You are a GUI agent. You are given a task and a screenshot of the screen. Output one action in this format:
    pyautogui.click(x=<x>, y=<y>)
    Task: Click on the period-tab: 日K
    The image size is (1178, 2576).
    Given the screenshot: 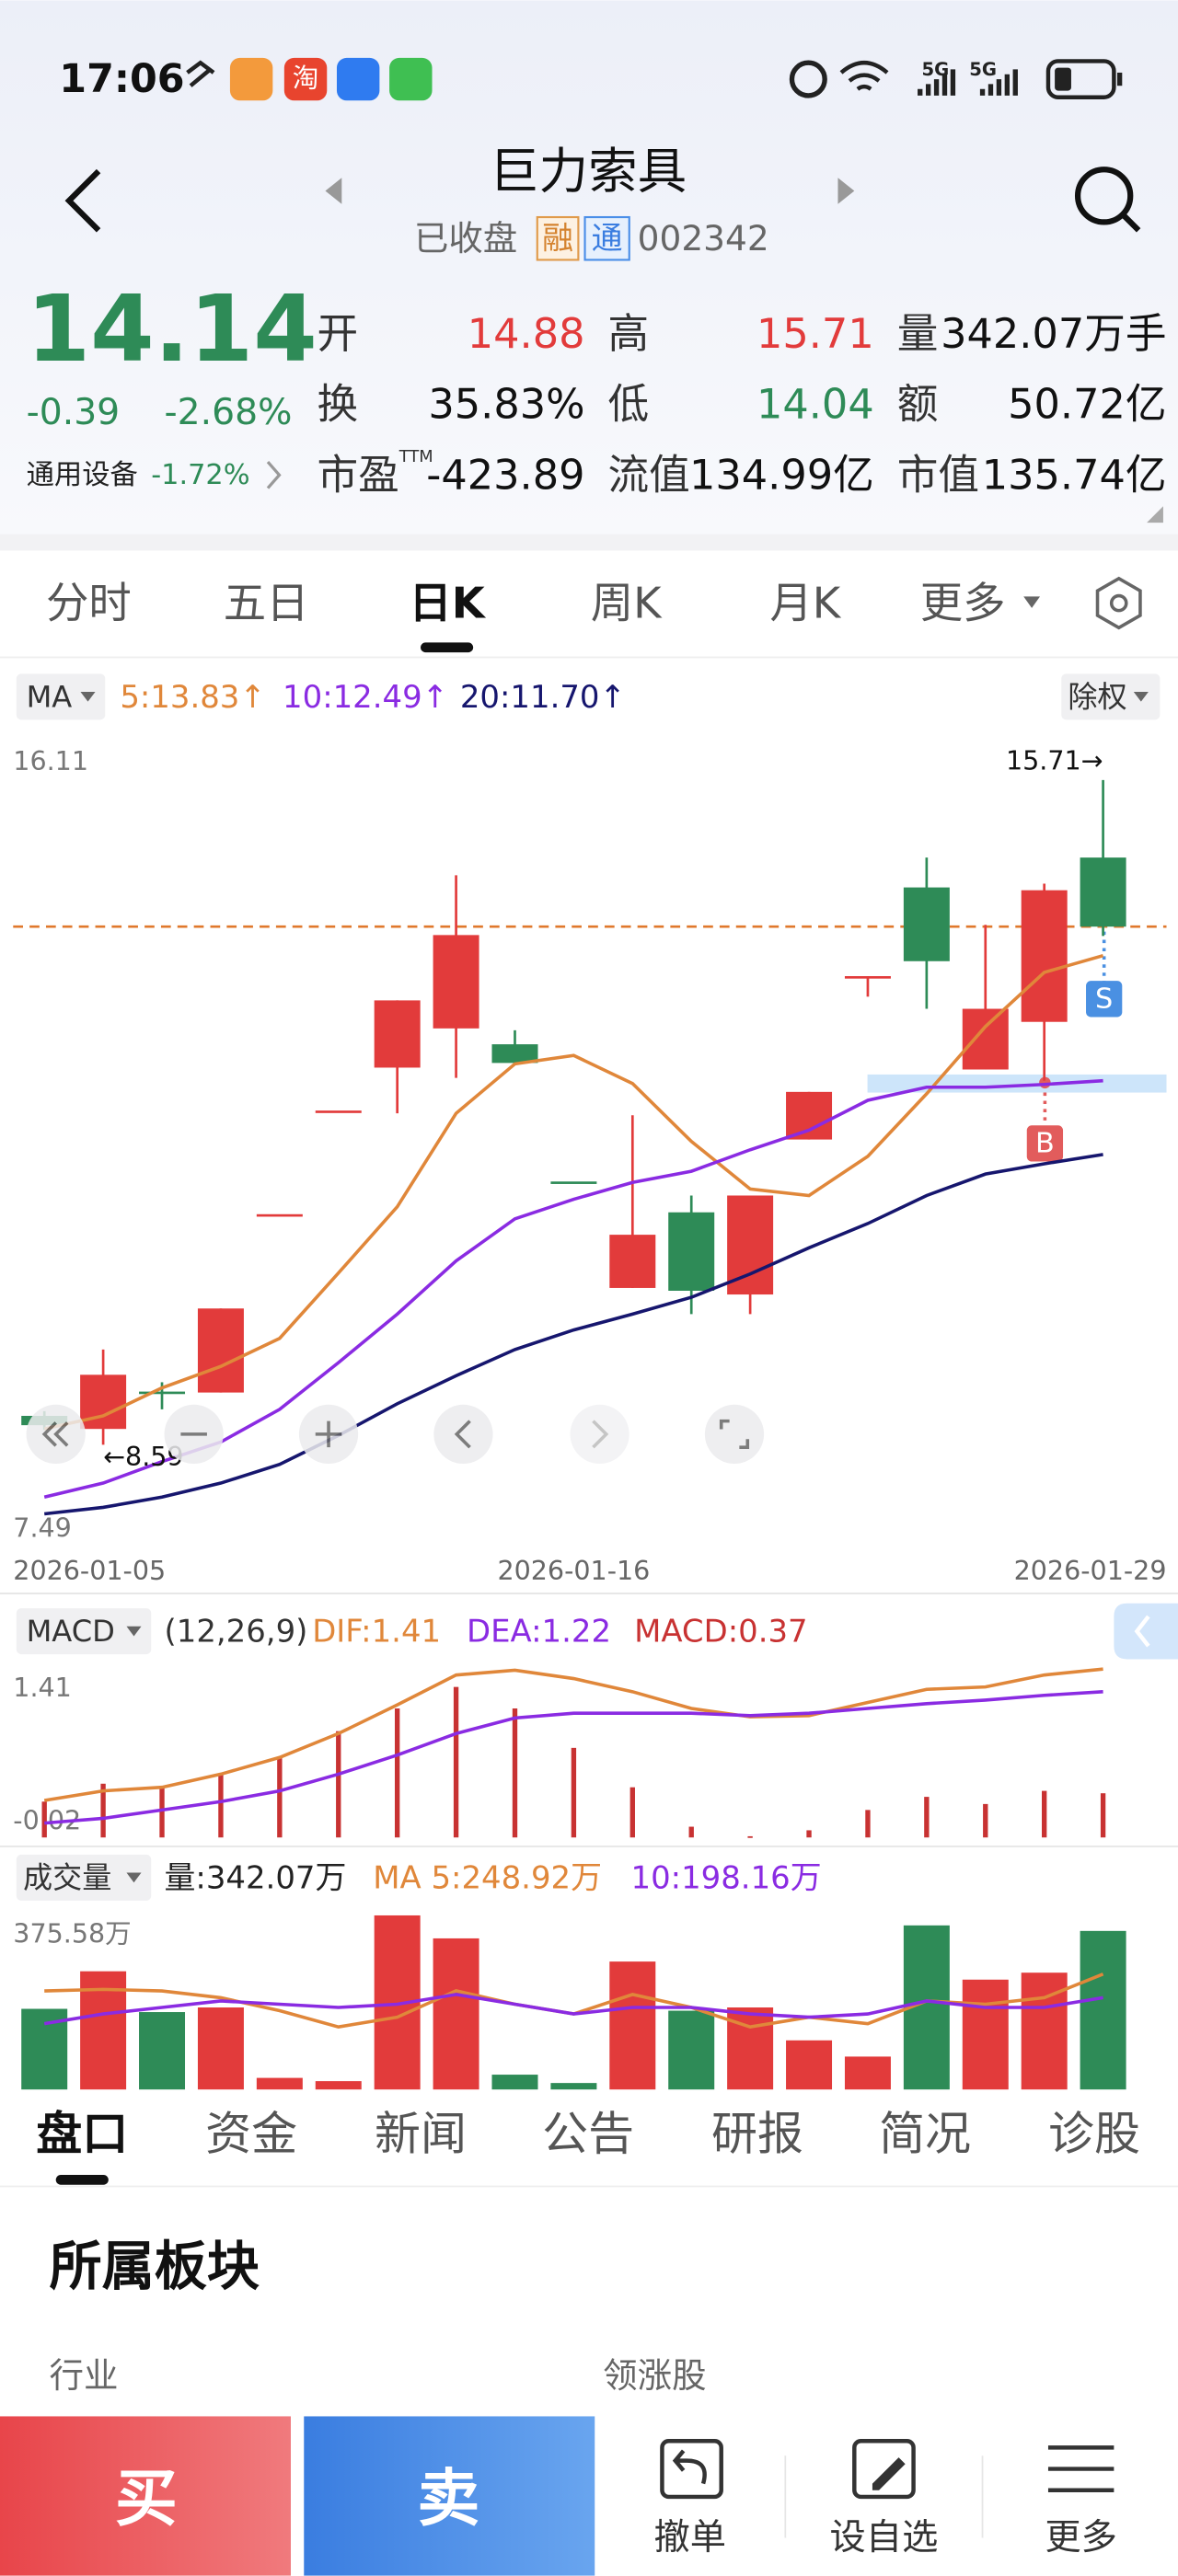 What is the action you would take?
    pyautogui.click(x=447, y=603)
    